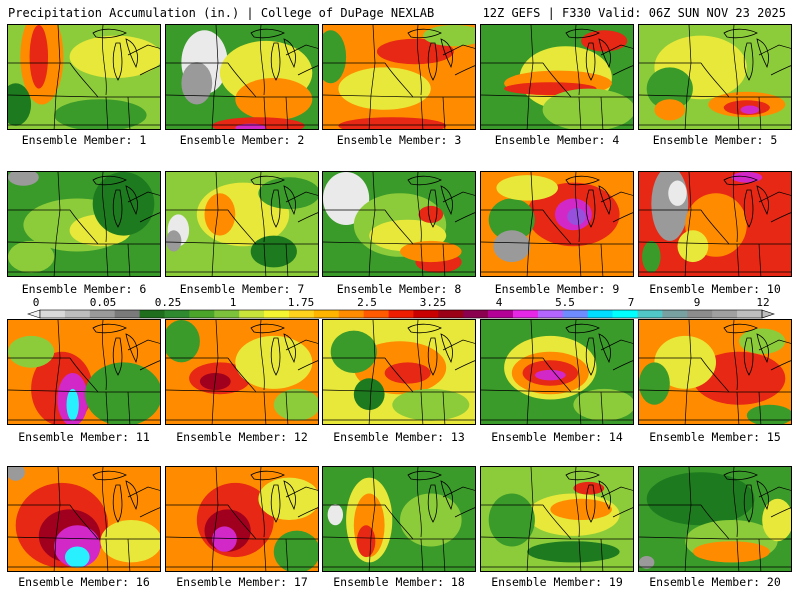 The width and height of the screenshot is (800, 600). What do you see at coordinates (399, 289) in the screenshot?
I see `member-label: Ensemble Member: 8` at bounding box center [399, 289].